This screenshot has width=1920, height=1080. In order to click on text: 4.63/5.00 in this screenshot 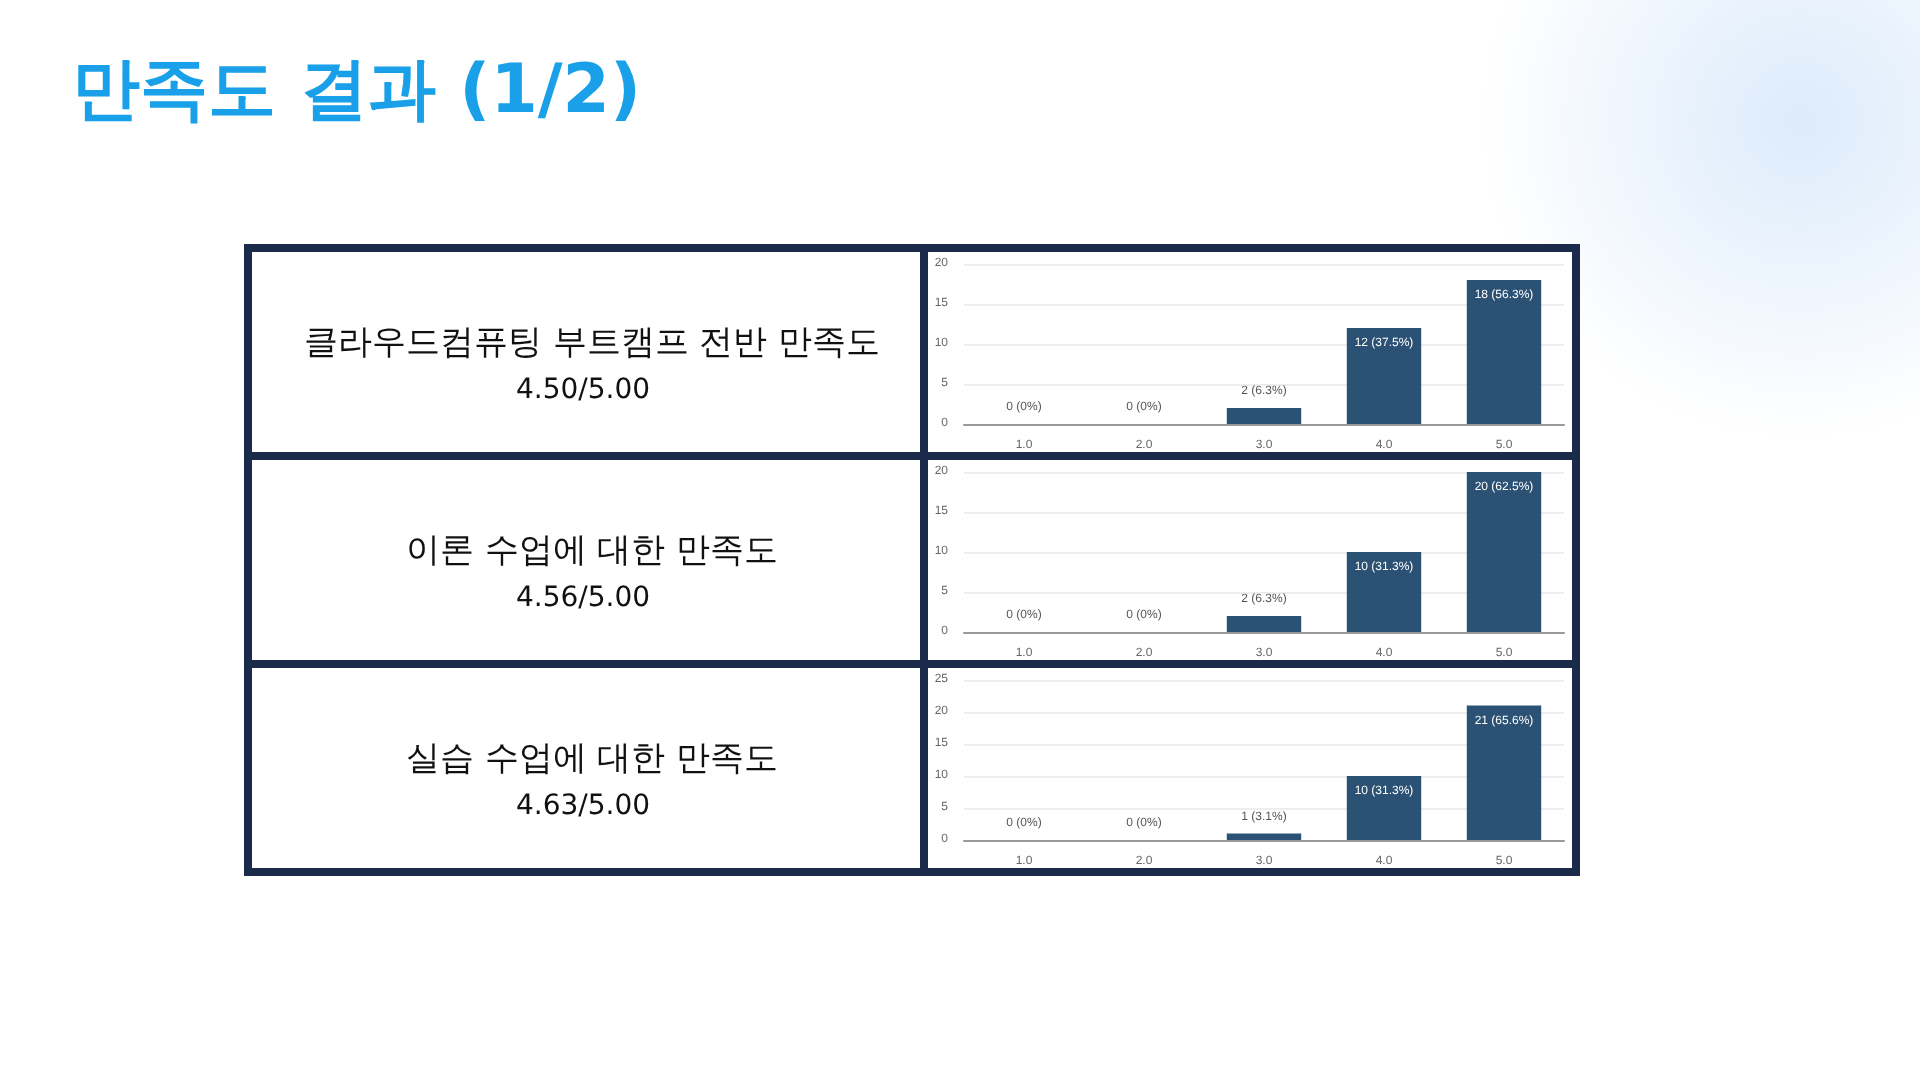, I will do `click(583, 806)`.